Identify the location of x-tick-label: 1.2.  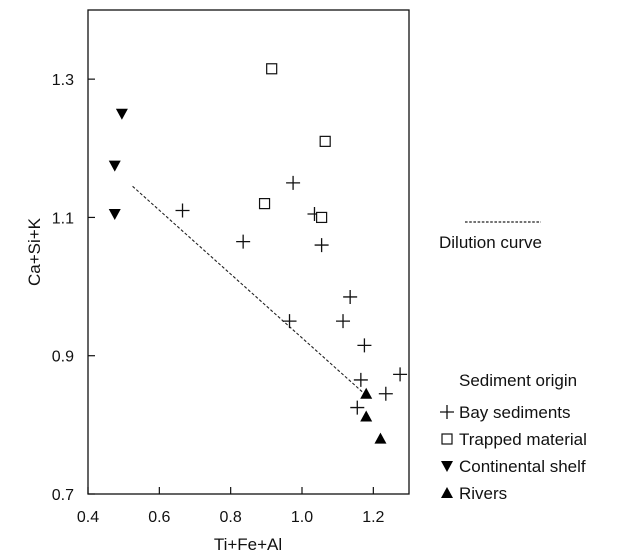
(373, 517).